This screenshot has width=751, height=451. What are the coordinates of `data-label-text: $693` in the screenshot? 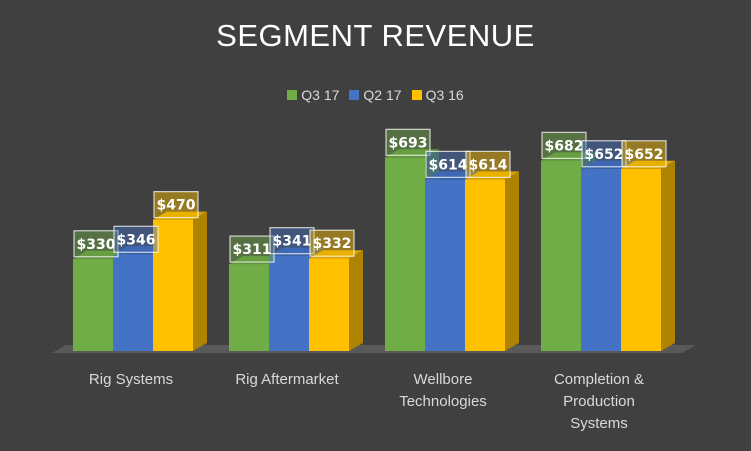 It's located at (408, 143).